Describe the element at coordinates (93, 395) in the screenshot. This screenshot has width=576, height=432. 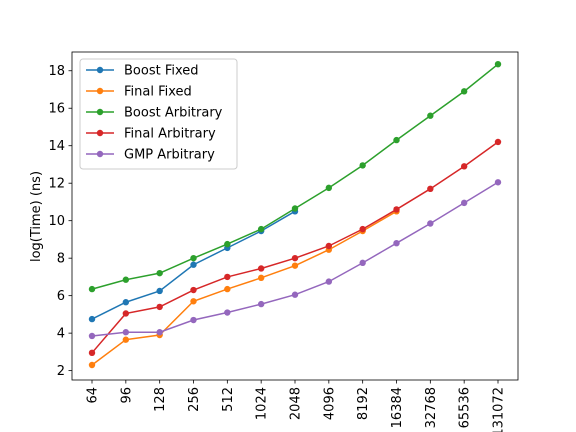
I see `x-tick-label: 64` at that location.